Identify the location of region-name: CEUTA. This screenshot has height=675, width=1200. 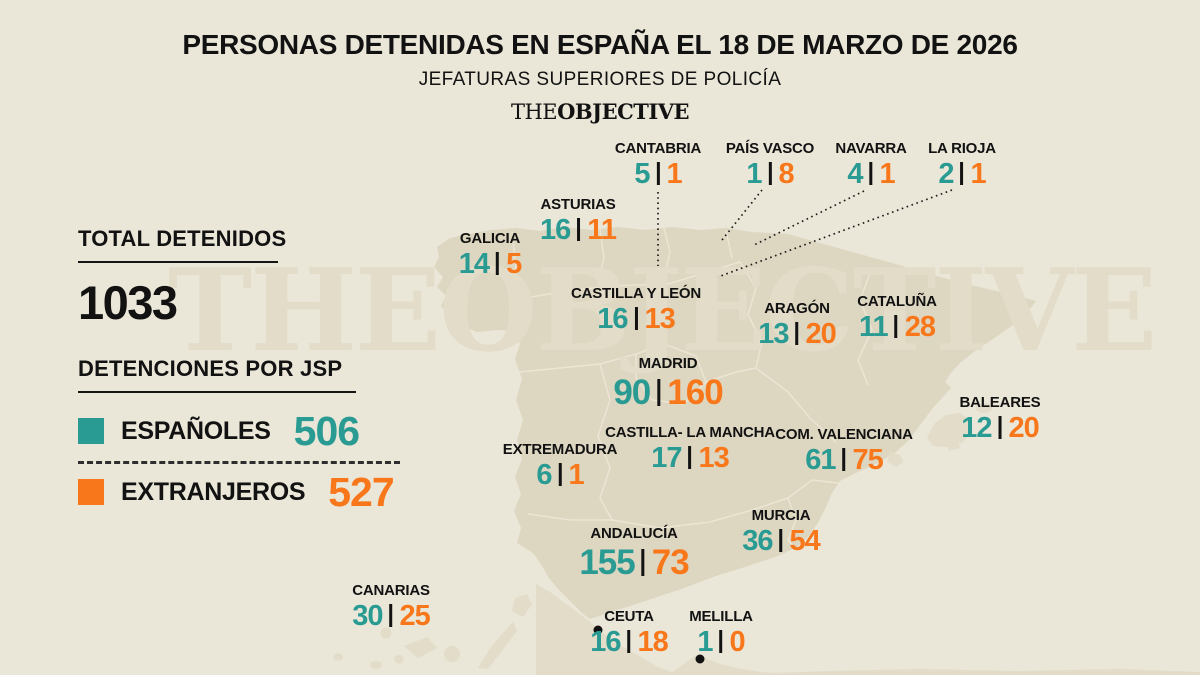
(629, 616).